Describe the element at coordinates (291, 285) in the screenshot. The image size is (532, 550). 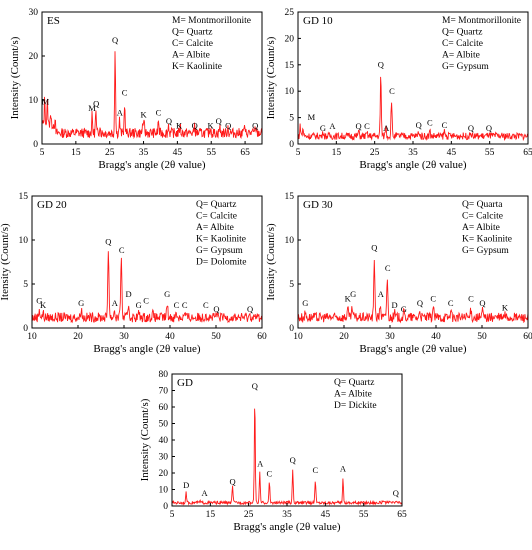
I see `y-tick-label: 5` at that location.